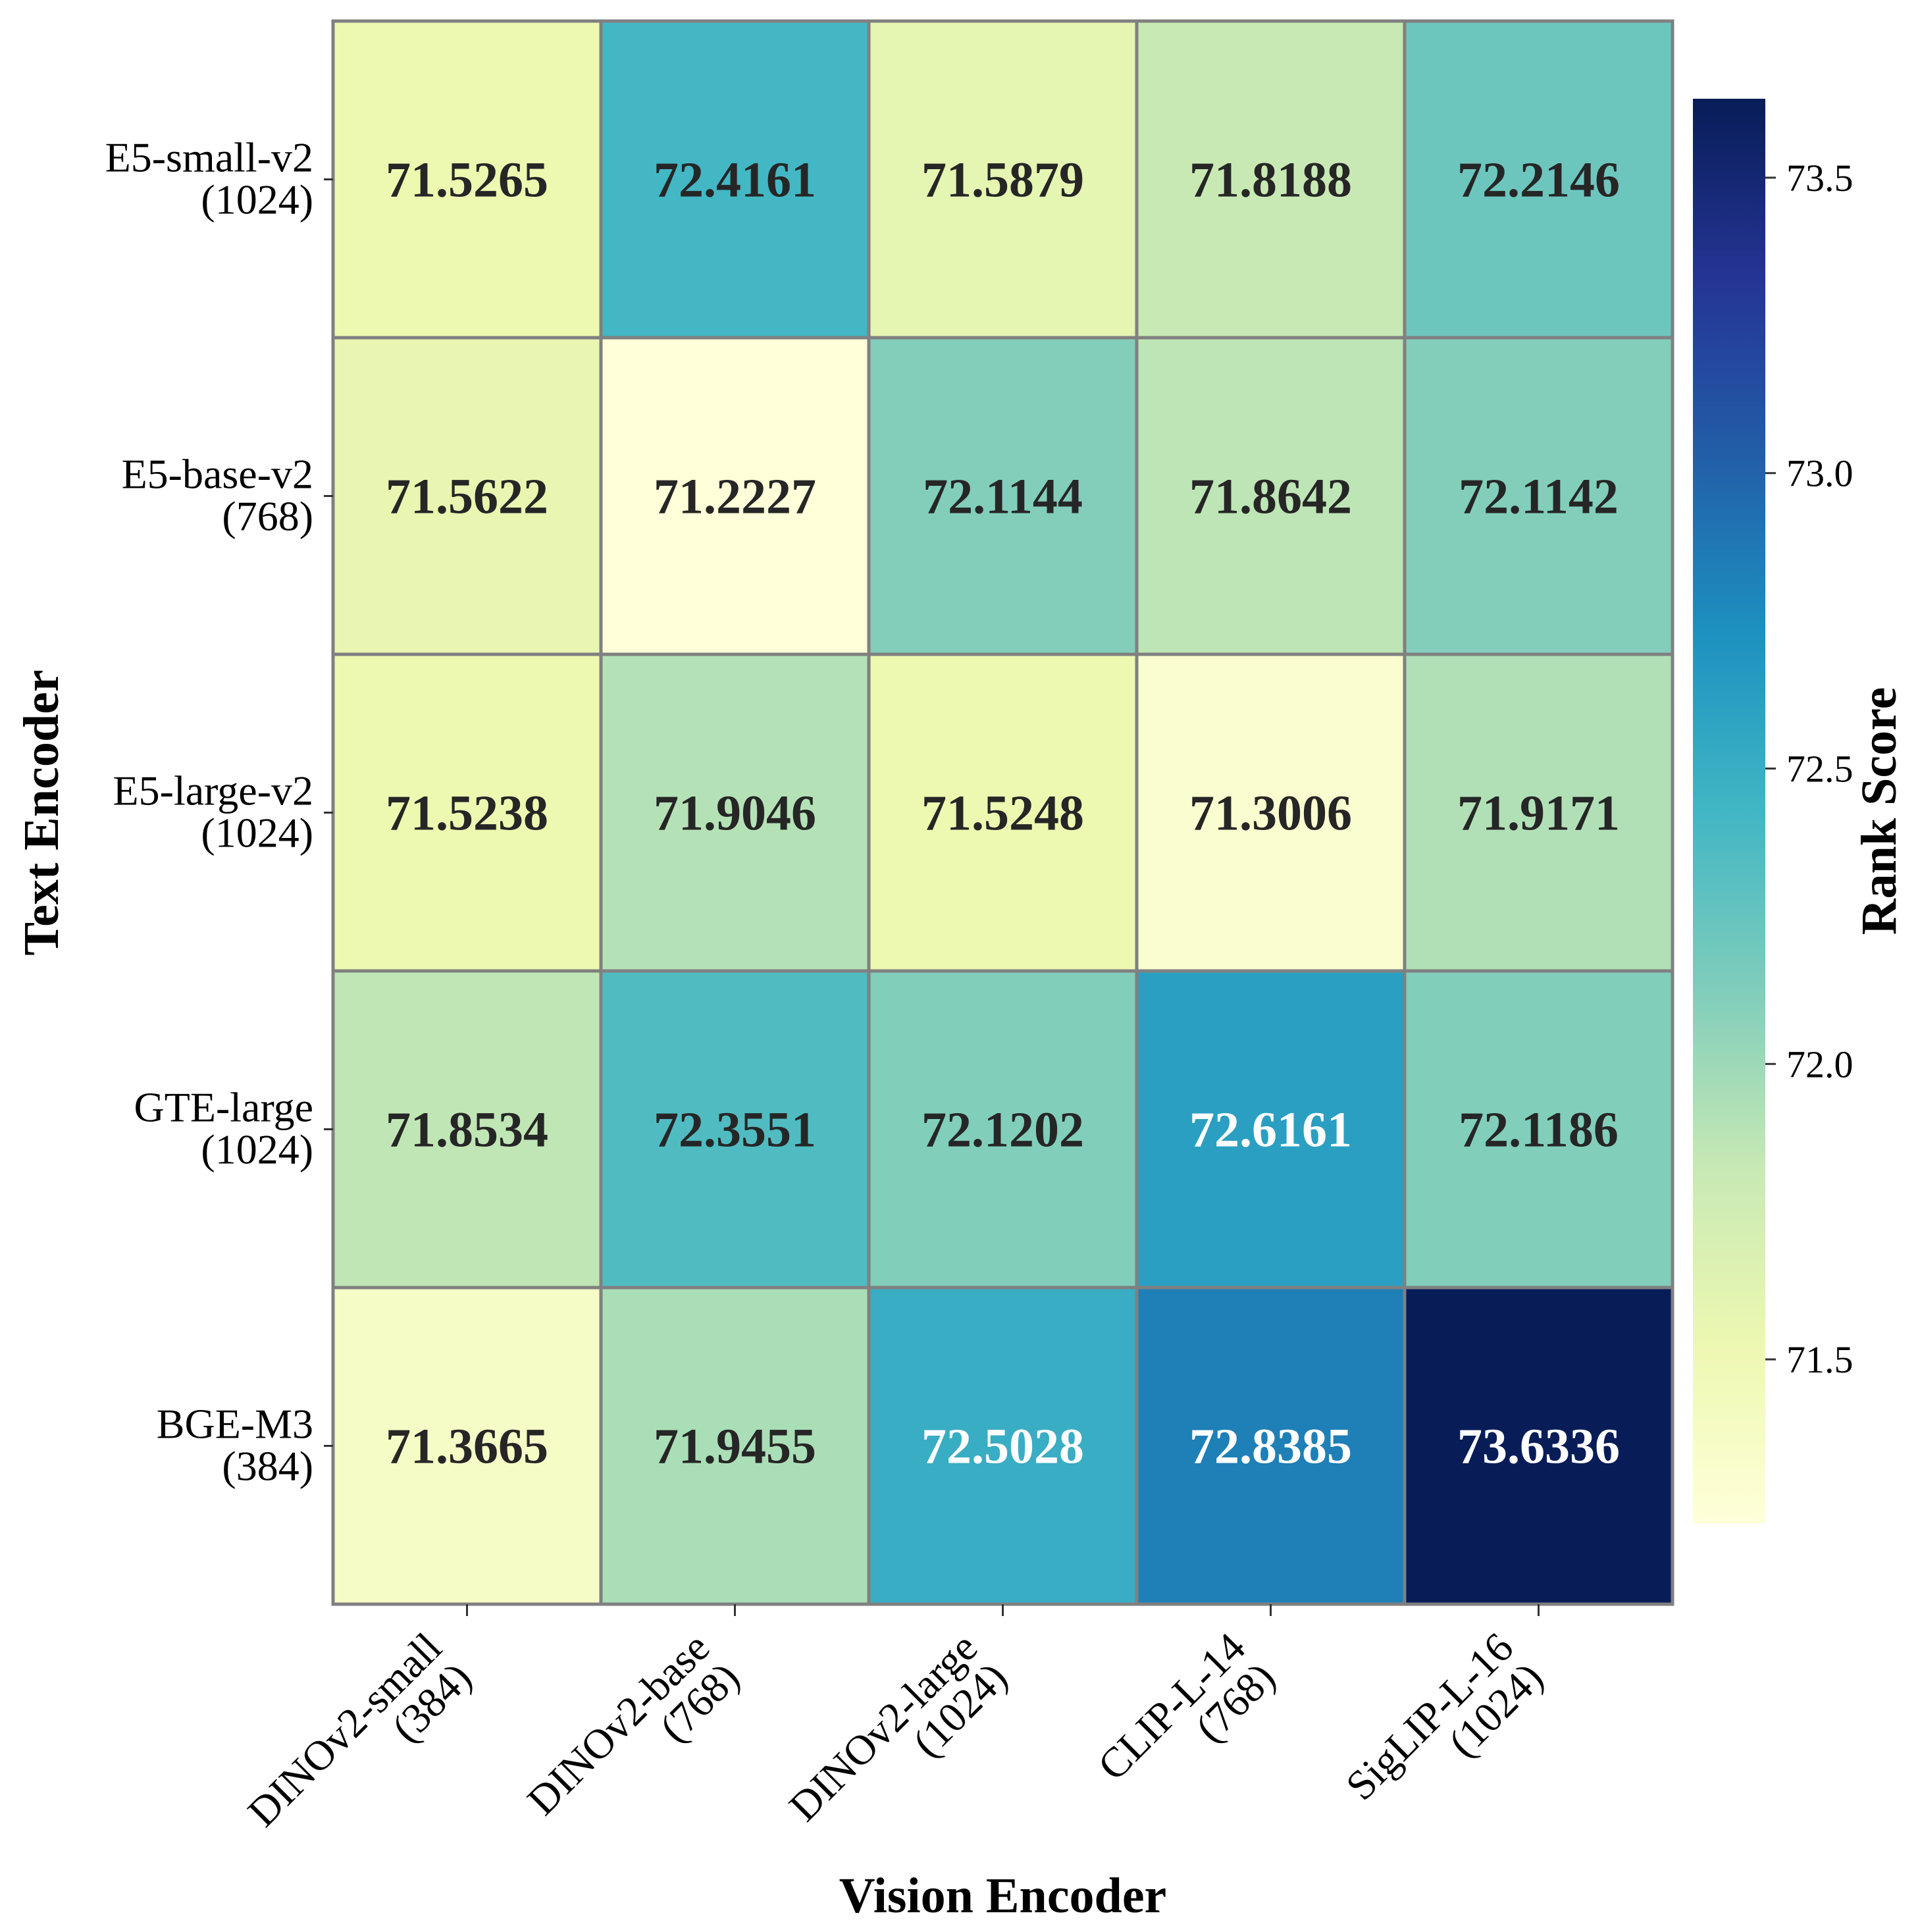  Describe the element at coordinates (1186, 1721) in the screenshot. I see `x-tick-label: CLIP-L-14(768)` at that location.